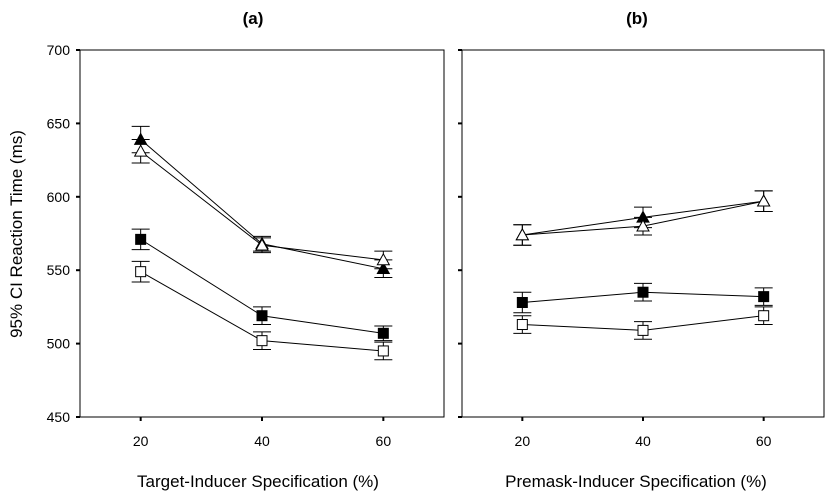  Describe the element at coordinates (643, 265) in the screenshot. I see `panel-b-series` at that location.